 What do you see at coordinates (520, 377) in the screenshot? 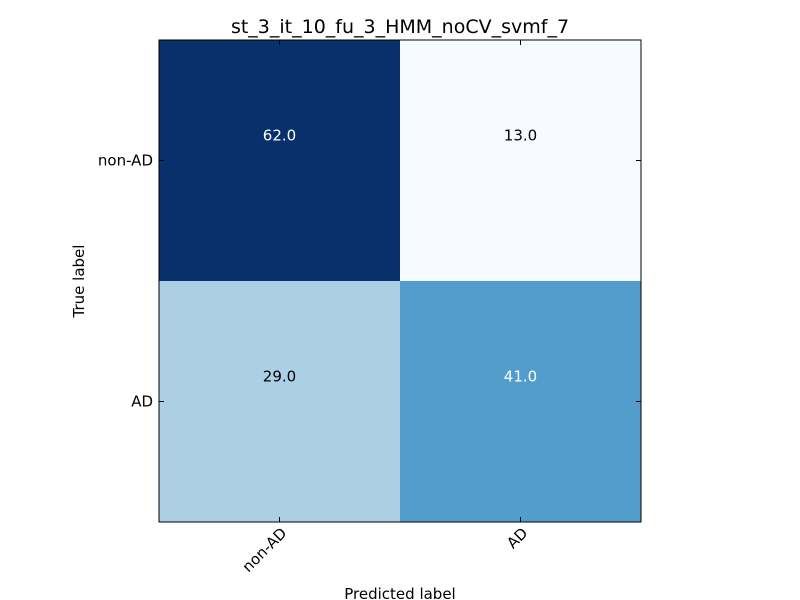
I see `cell-value-label-r1-c1: 41.0` at bounding box center [520, 377].